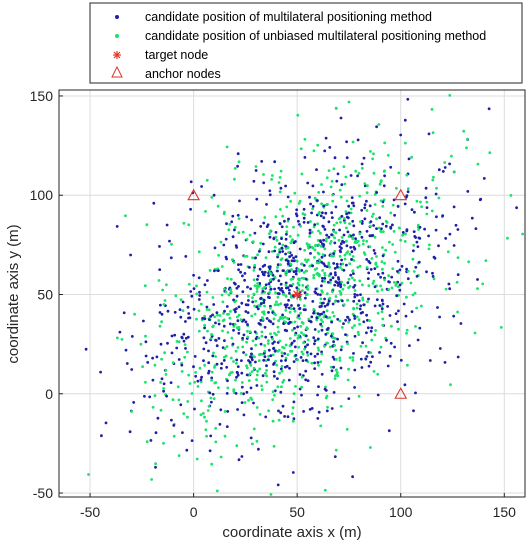 This screenshot has width=532, height=550. What do you see at coordinates (297, 512) in the screenshot?
I see `x-tick-label: 50` at bounding box center [297, 512].